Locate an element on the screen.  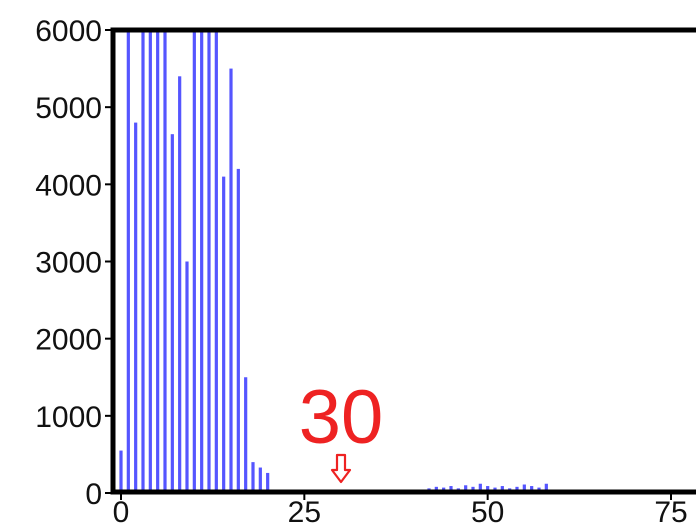
down-arrow-icon is located at coordinates (341, 468).